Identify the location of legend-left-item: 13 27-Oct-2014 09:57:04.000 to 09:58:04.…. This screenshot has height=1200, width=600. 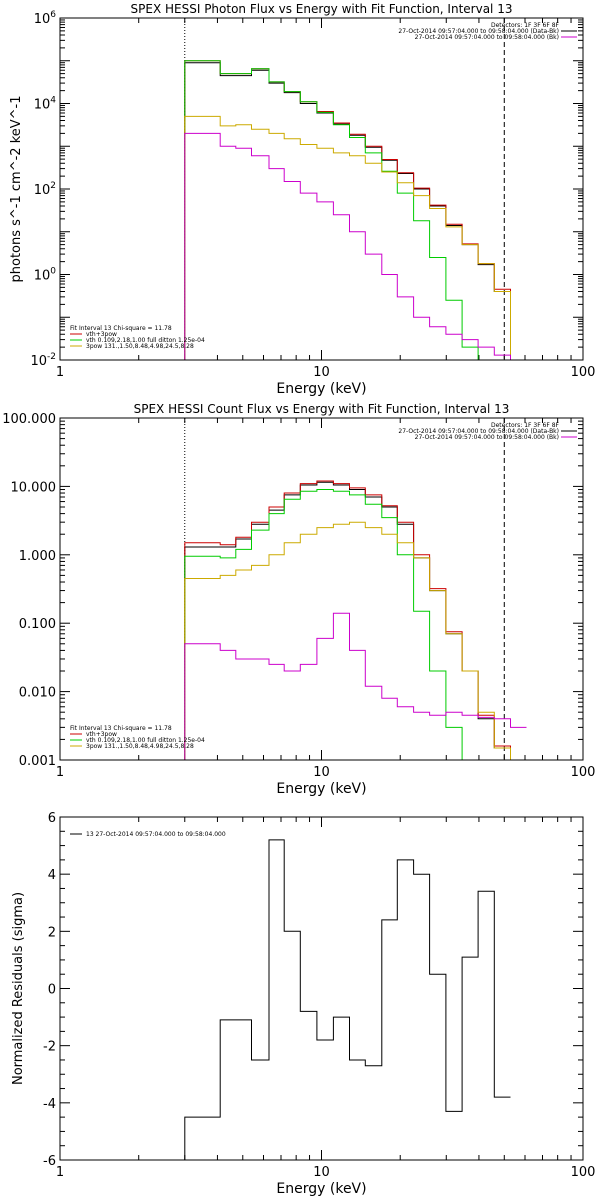
(156, 834).